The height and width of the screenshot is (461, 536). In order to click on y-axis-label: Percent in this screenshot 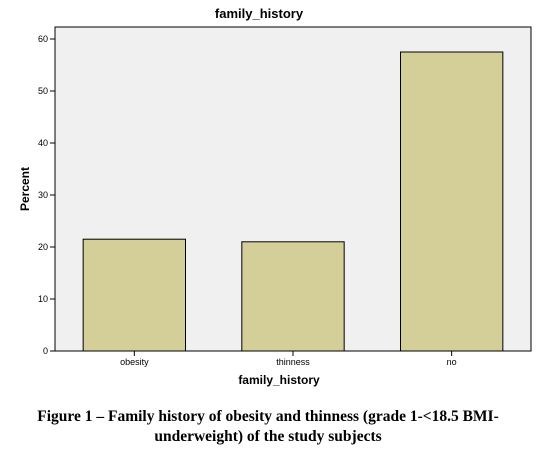, I will do `click(25, 189)`.